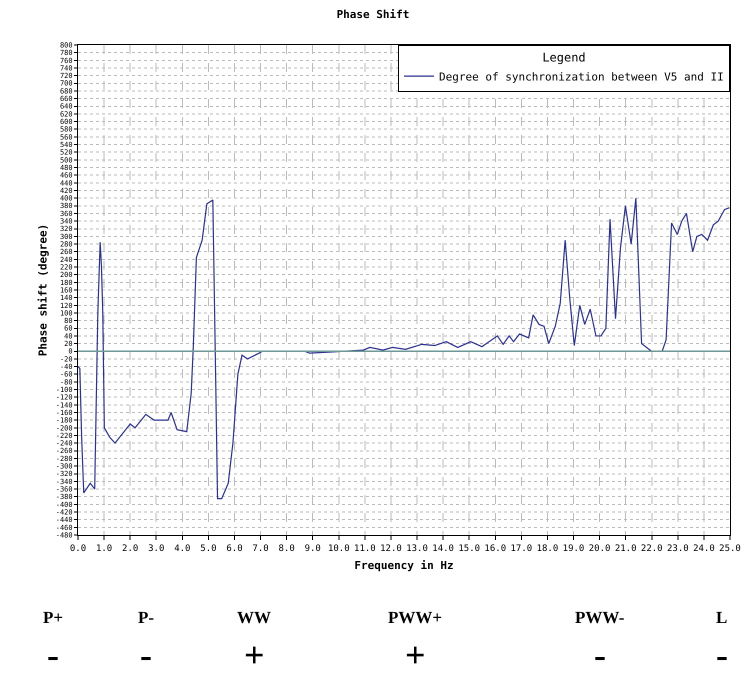 This screenshot has height=693, width=746. Describe the element at coordinates (564, 57) in the screenshot. I see `legend-title: Legend` at that location.